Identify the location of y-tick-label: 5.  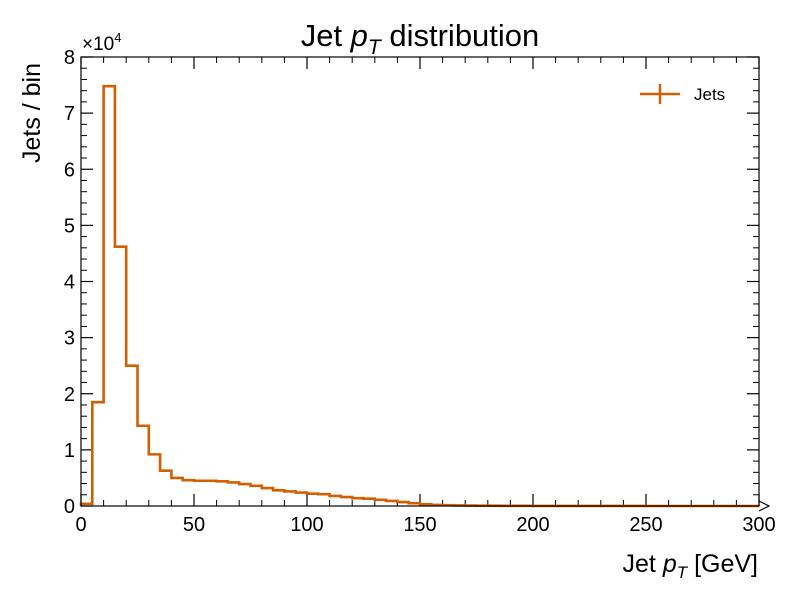
(69, 226).